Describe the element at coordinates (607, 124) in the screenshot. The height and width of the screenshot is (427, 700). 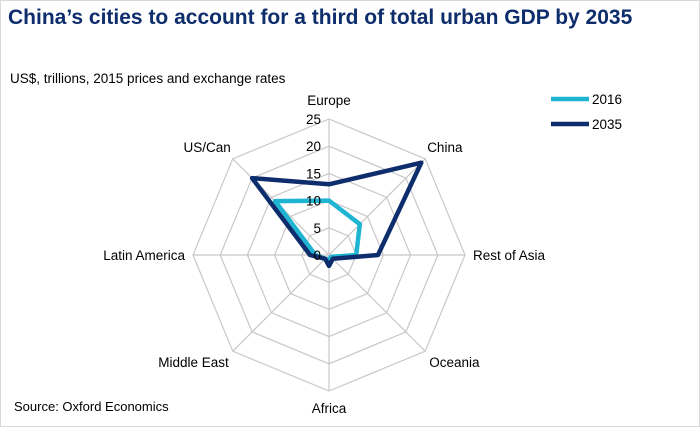
I see `legend-label-2035: 2035` at that location.